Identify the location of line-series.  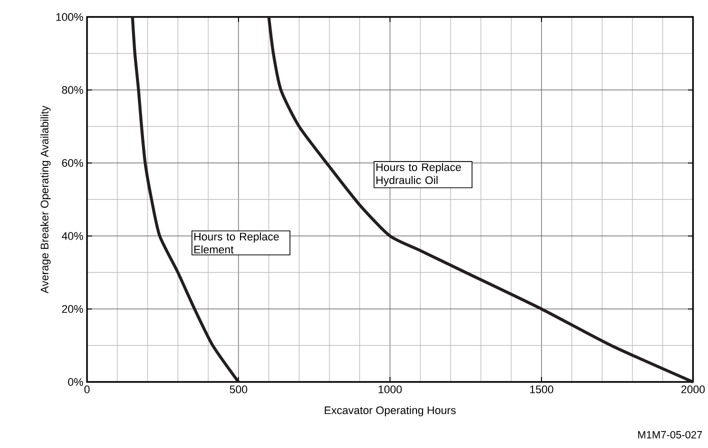
(185, 199).